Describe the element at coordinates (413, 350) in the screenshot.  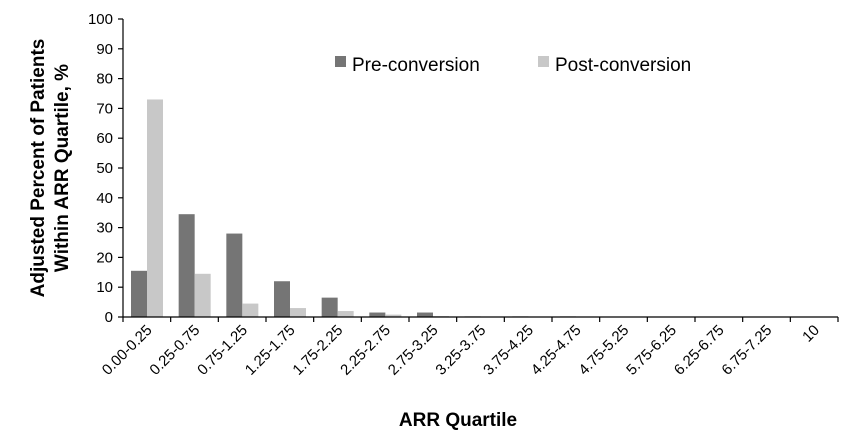
I see `x-tick-label: 2.75-3.25` at that location.